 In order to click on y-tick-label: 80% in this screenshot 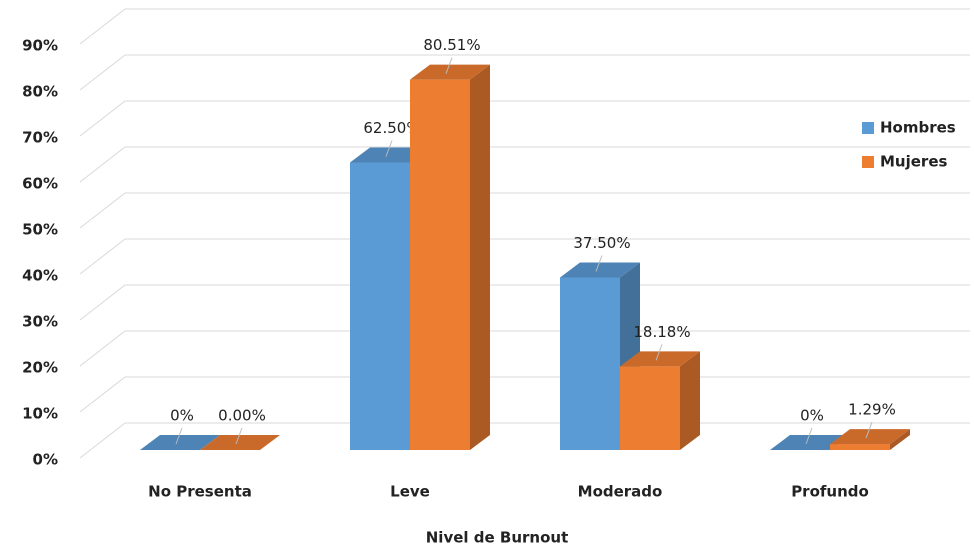, I will do `click(40, 92)`.